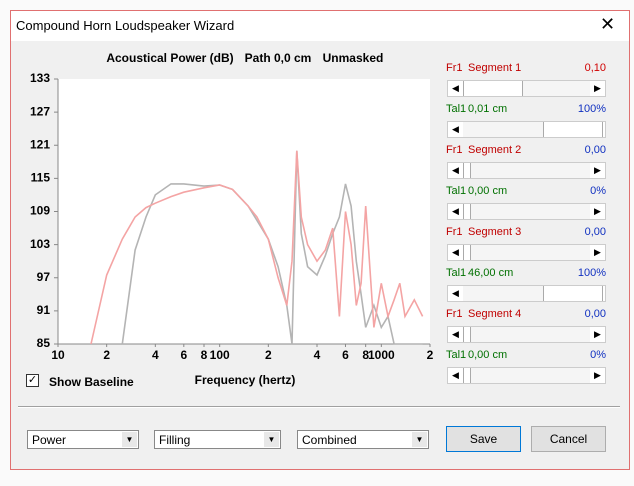 The width and height of the screenshot is (634, 486). I want to click on cancel-button: Cancel, so click(568, 439).